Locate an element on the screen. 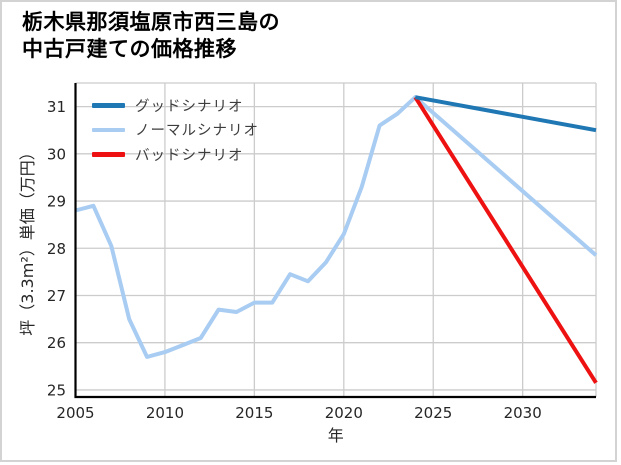 Image resolution: width=621 pixels, height=465 pixels. y-axis-label: 坪（3.3m²）単価（万円） is located at coordinates (27, 239).